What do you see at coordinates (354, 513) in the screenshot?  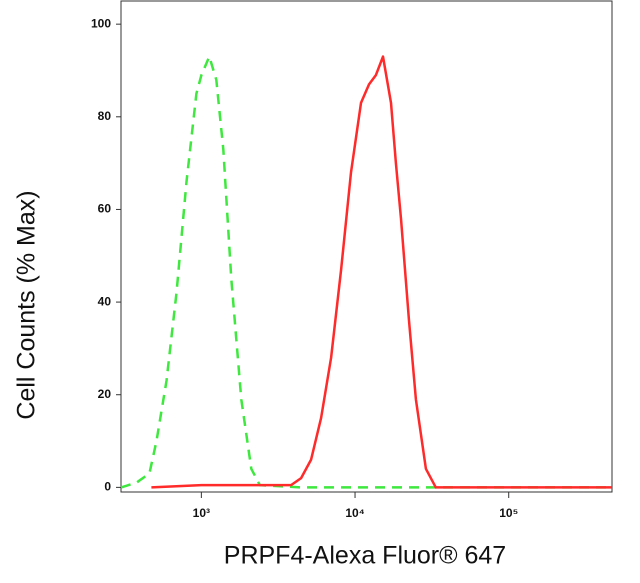 I see `x-tick-label: 10⁴` at bounding box center [354, 513].